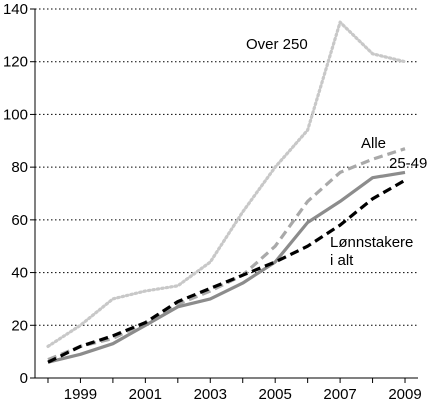 This screenshot has height=409, width=430. Describe the element at coordinates (274, 394) in the screenshot. I see `x-tick-label: 2005` at that location.